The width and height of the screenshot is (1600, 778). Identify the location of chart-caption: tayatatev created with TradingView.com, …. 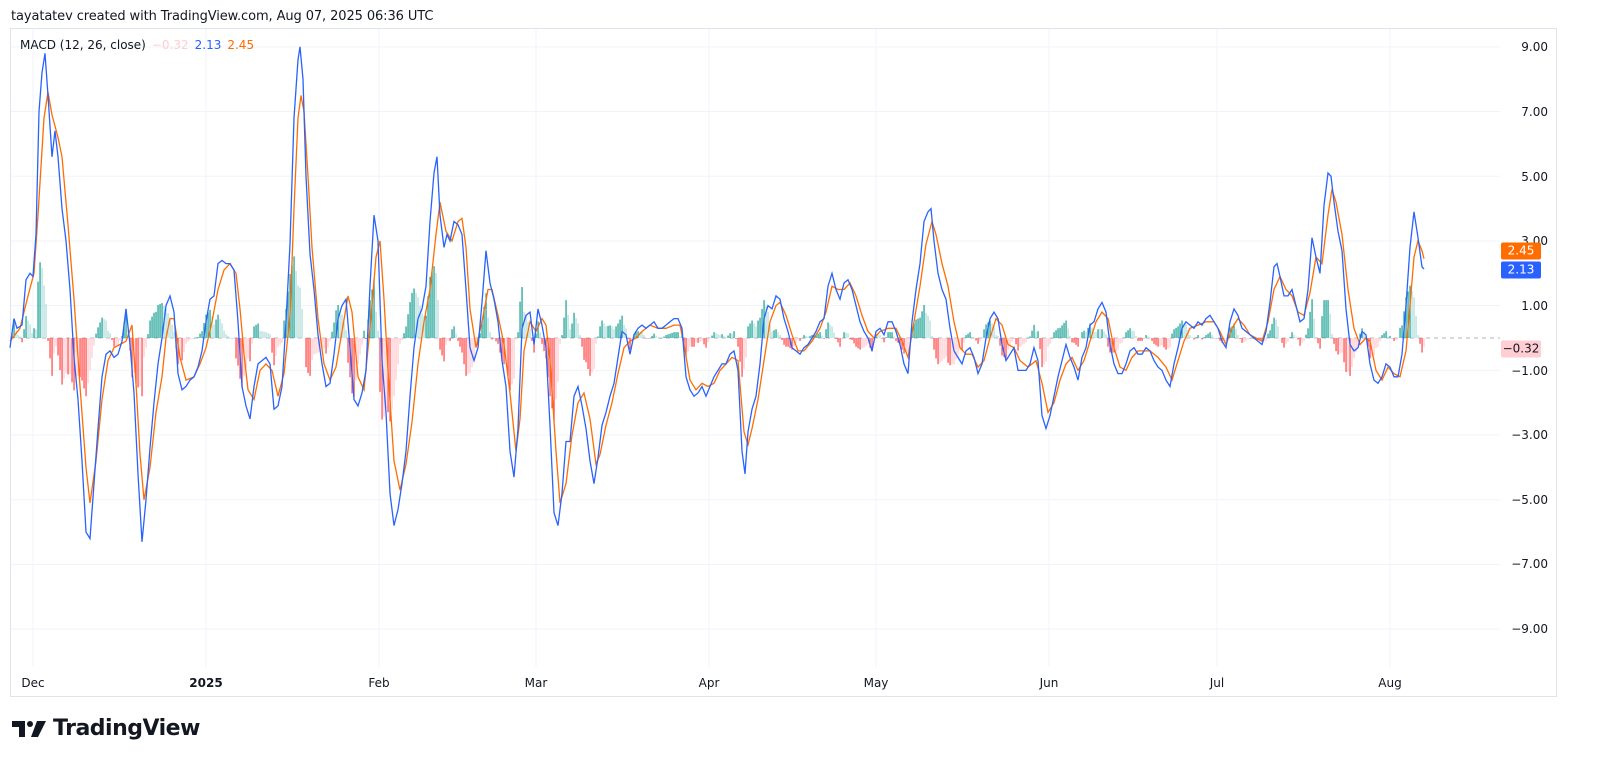
(222, 16).